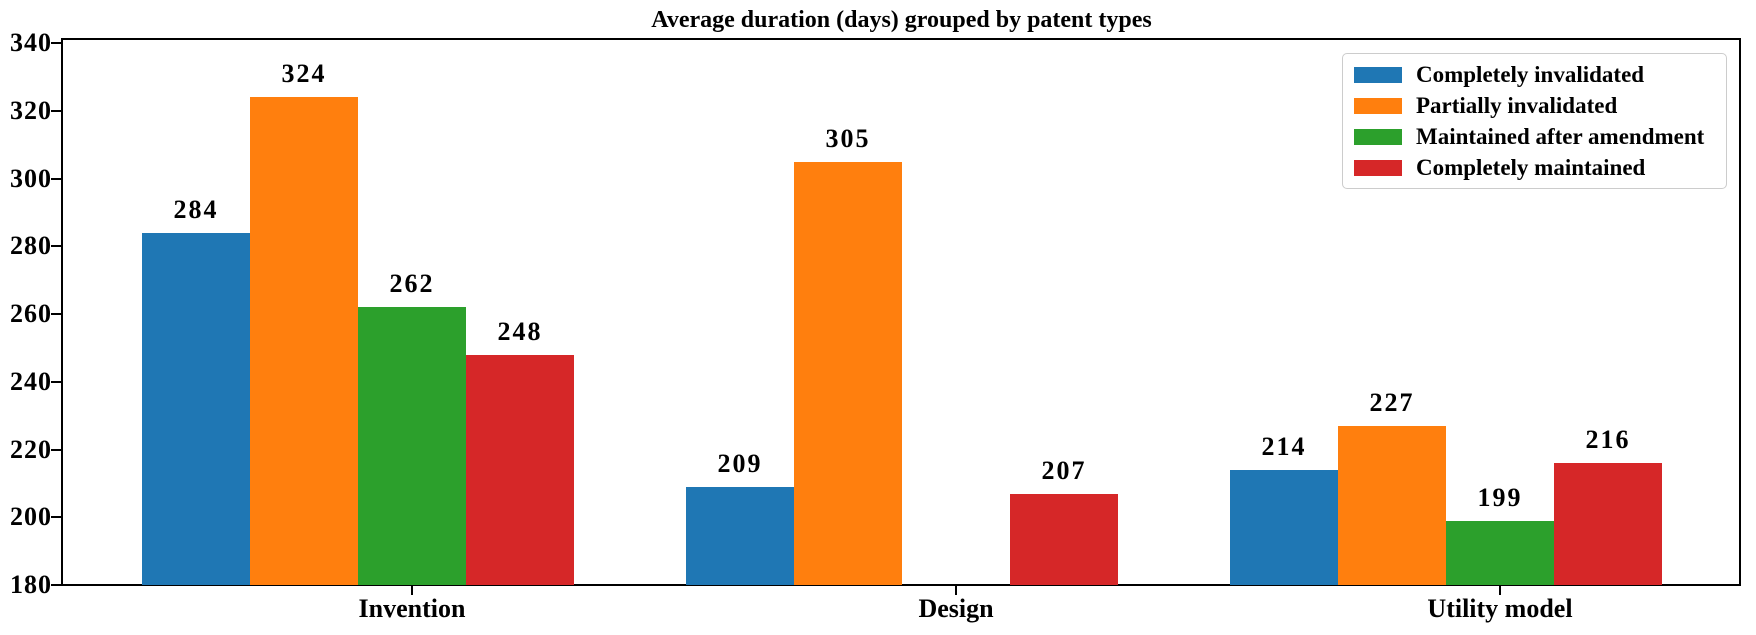  Describe the element at coordinates (31, 178) in the screenshot. I see `y-tick-label: 300` at that location.